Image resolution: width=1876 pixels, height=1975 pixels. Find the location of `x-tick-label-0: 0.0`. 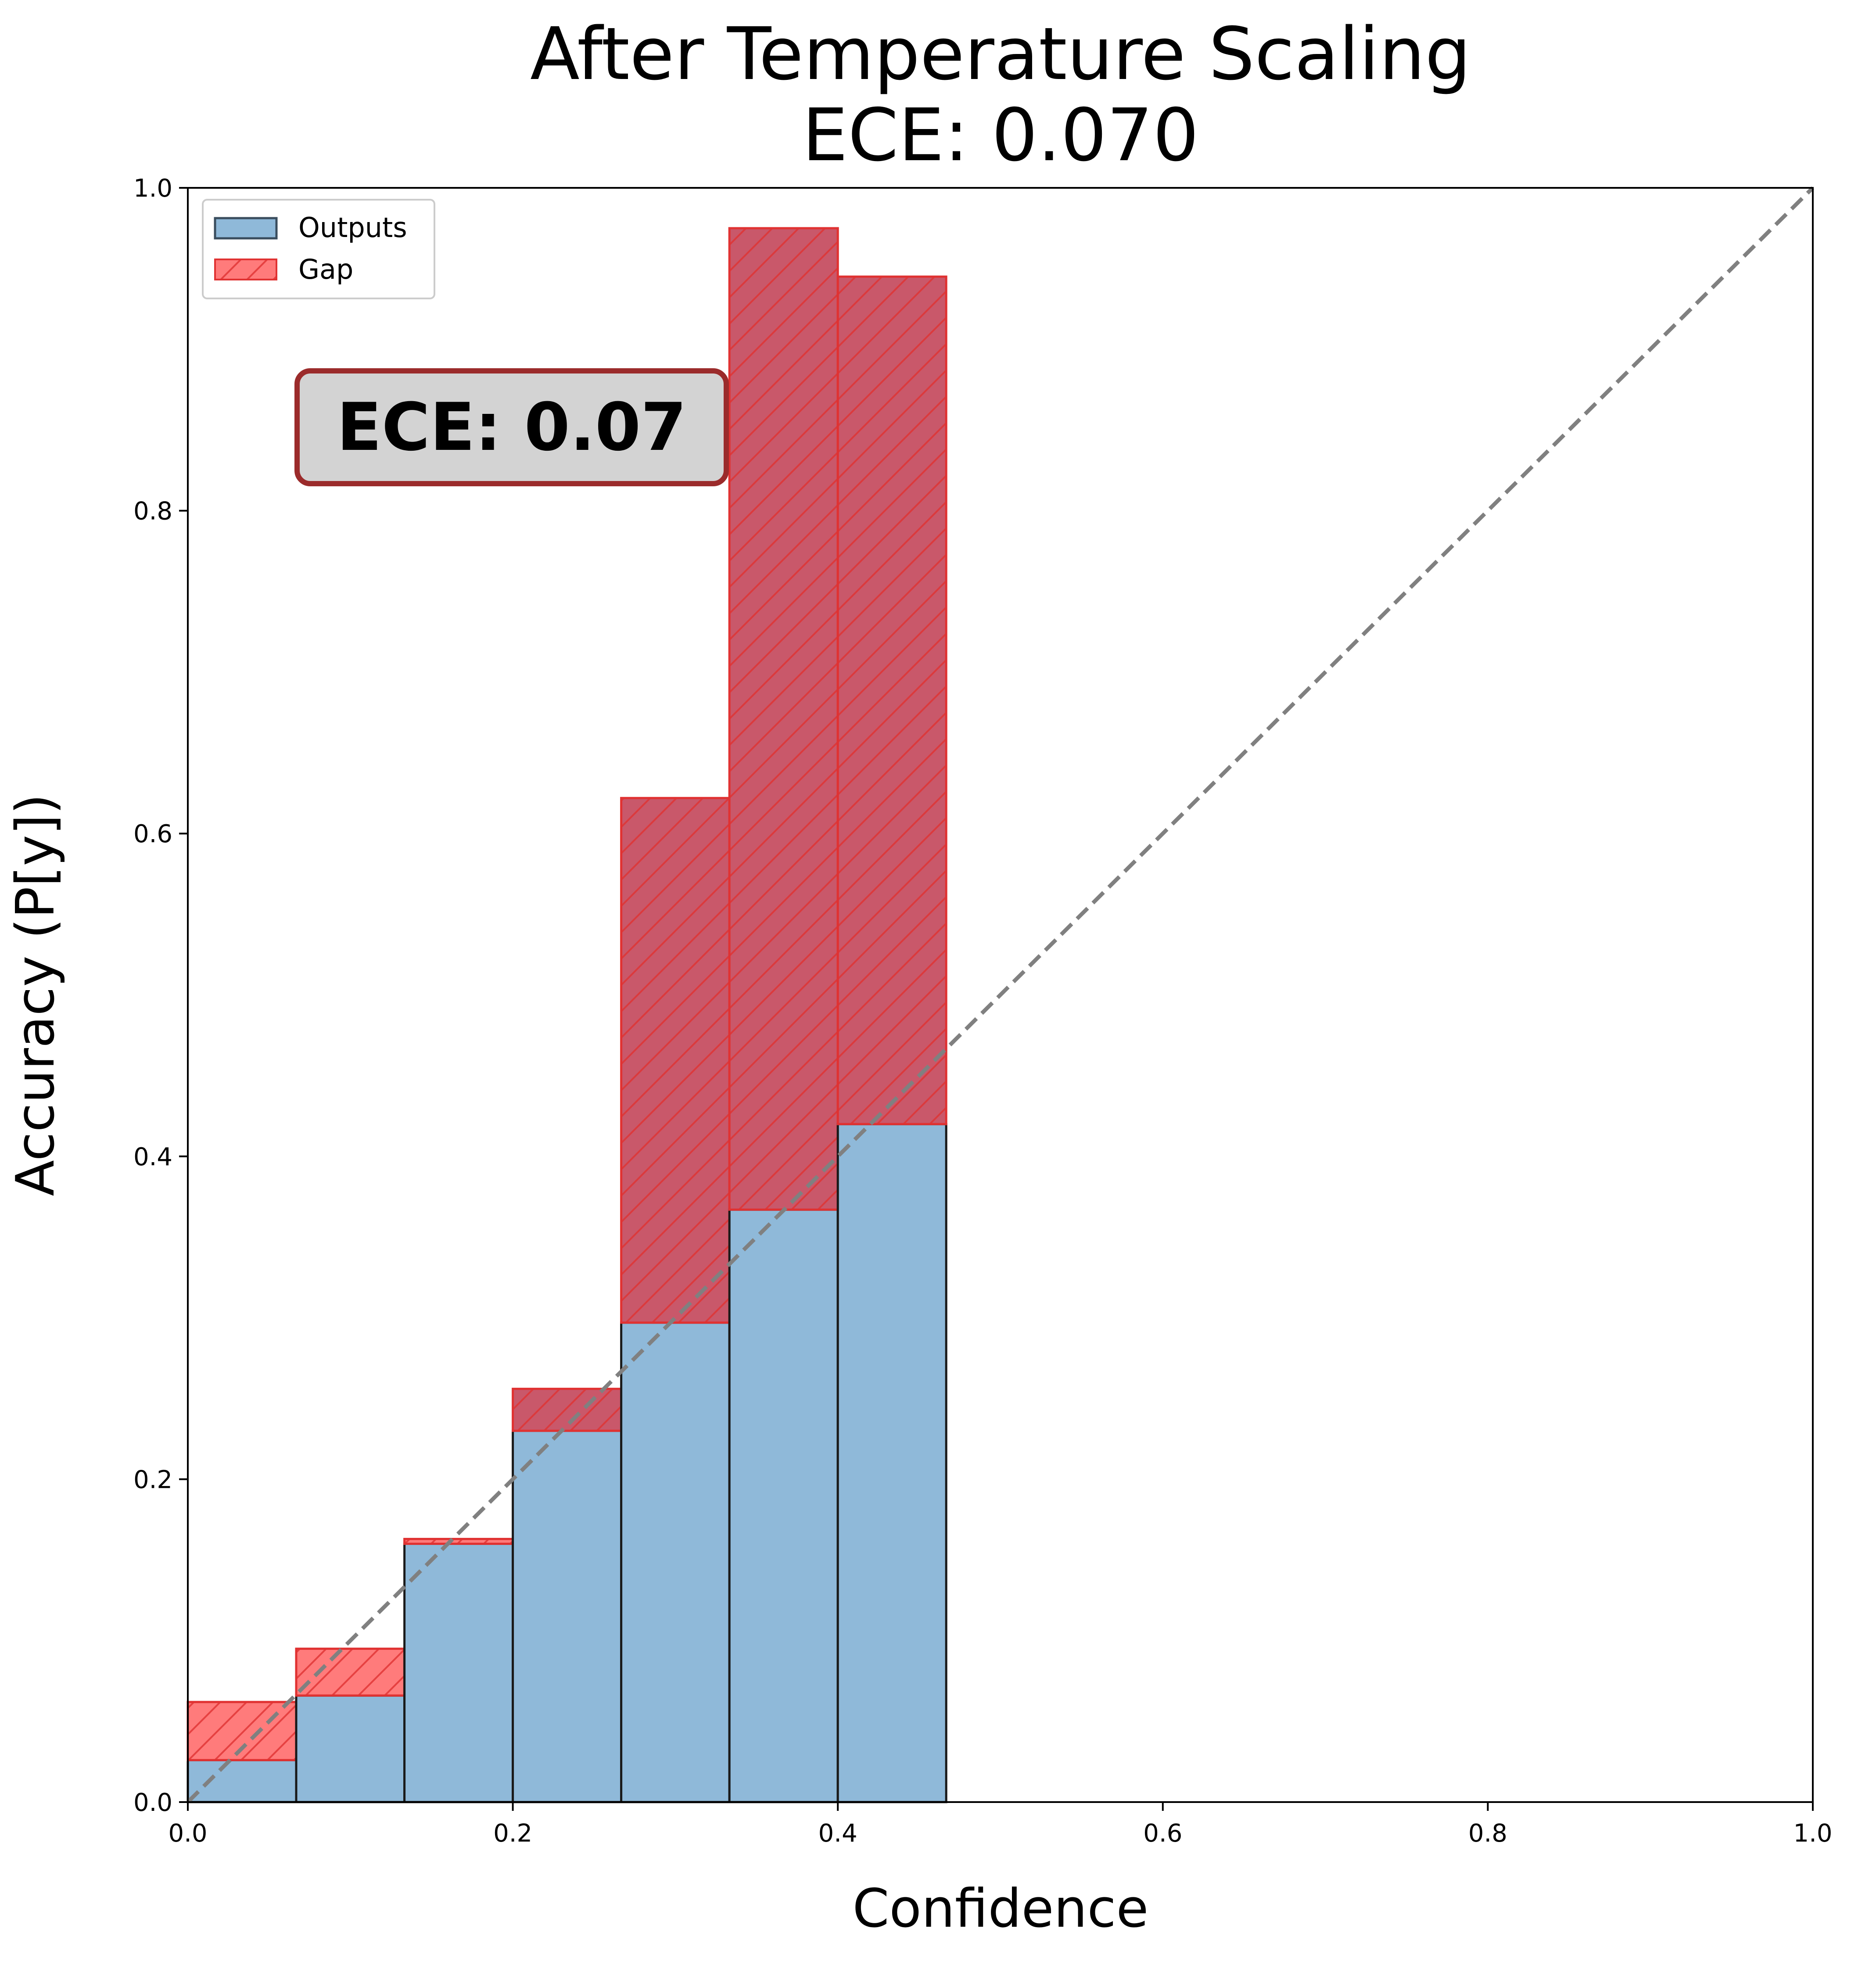

x-tick-label-0: 0.0 is located at coordinates (187, 1833).